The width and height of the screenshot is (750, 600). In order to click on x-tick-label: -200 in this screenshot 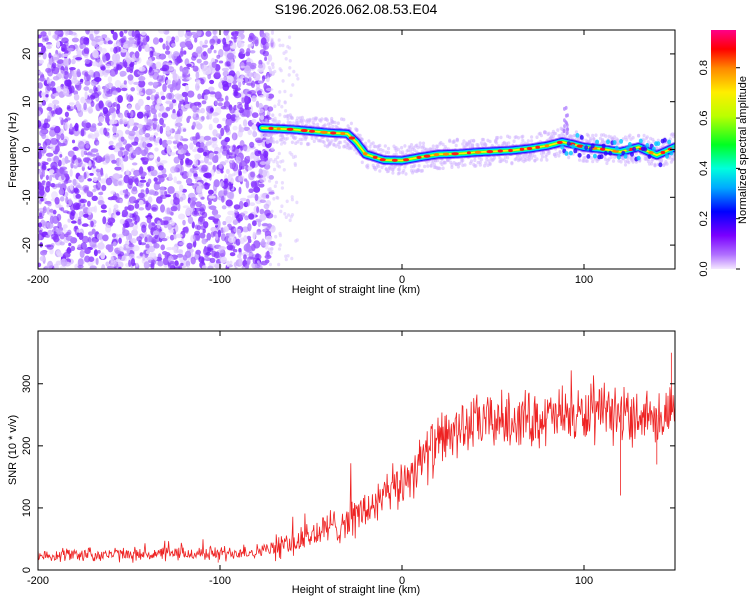, I will do `click(38, 581)`.